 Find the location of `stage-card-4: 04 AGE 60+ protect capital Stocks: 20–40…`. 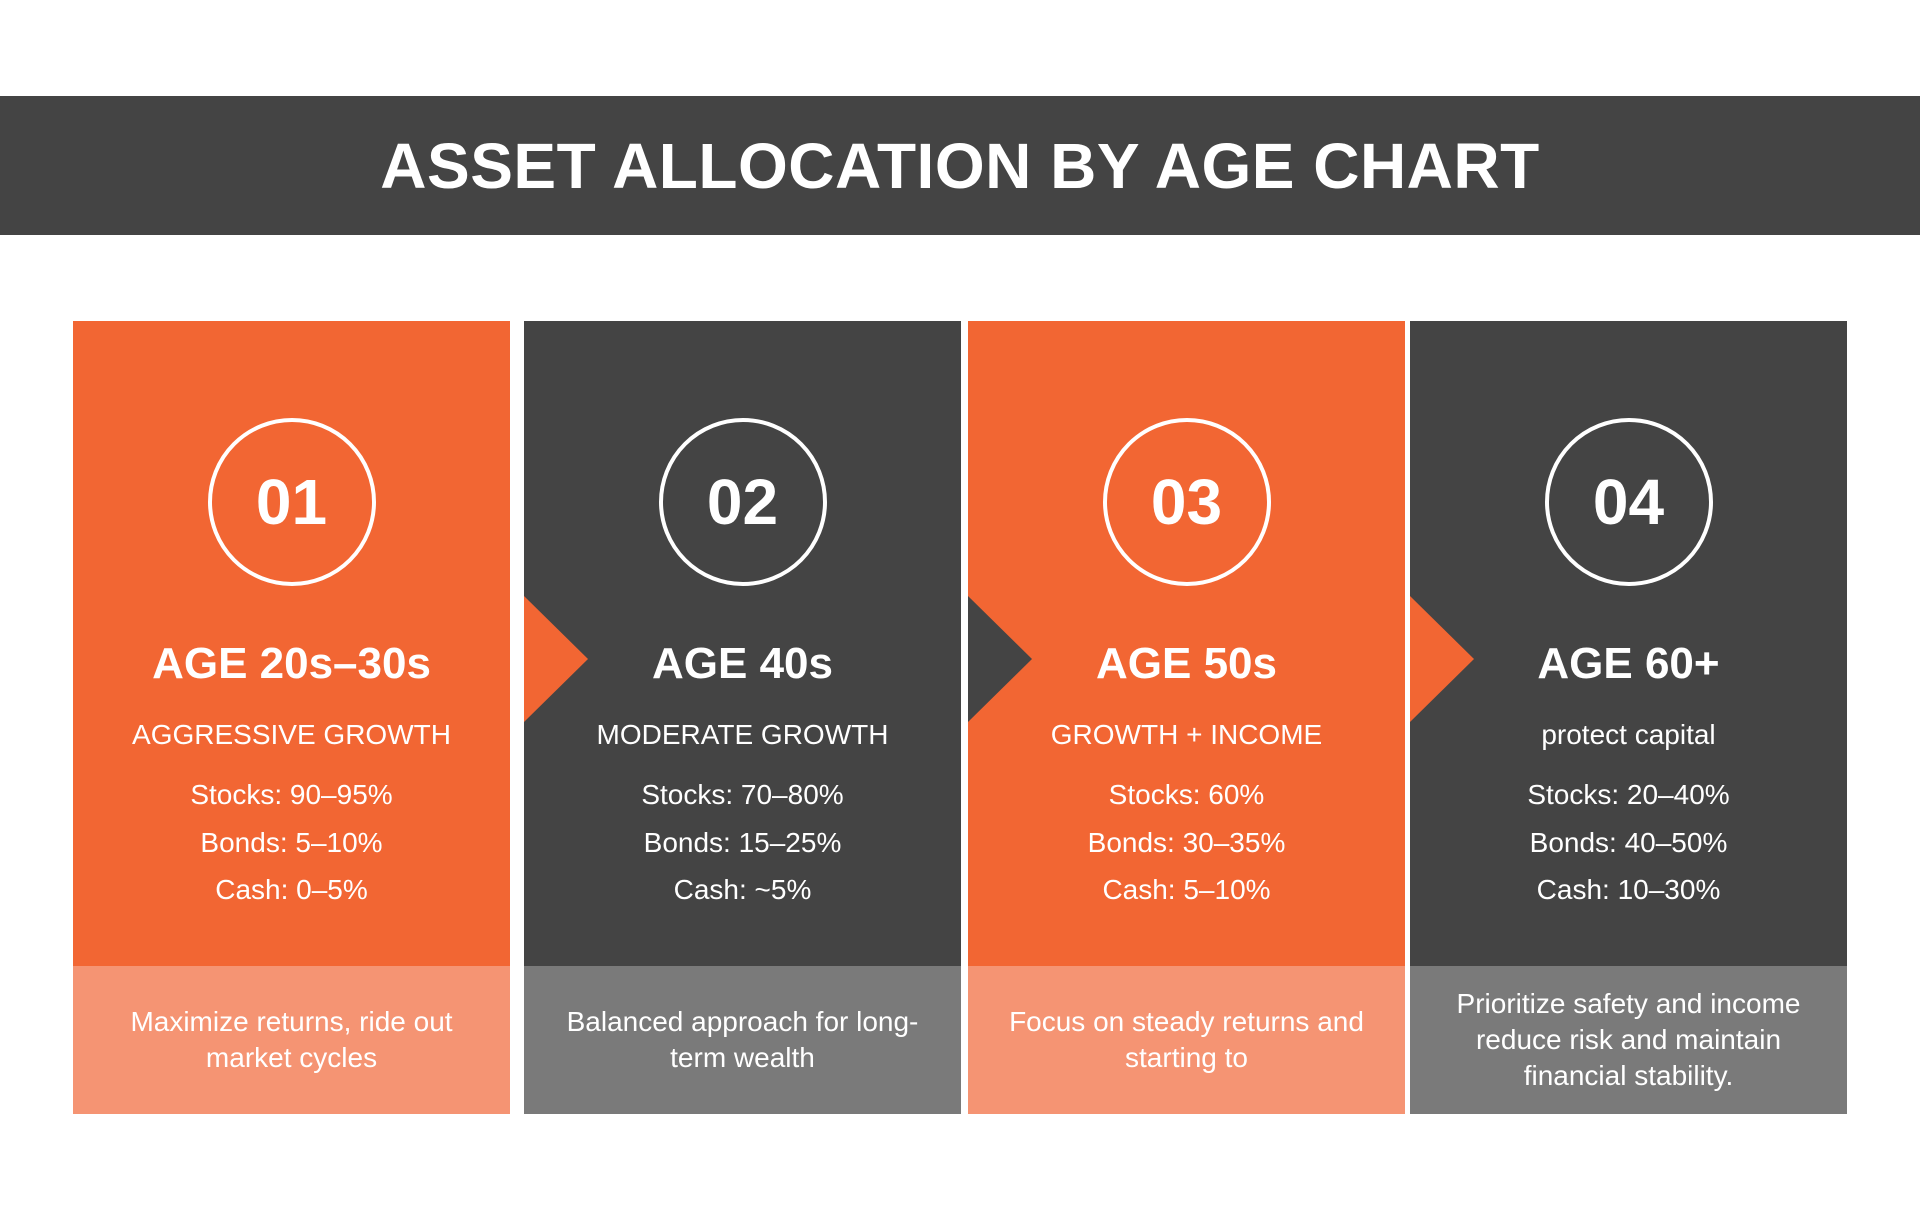

stage-card-4: 04 AGE 60+ protect capital Stocks: 20–40… is located at coordinates (1628, 717).